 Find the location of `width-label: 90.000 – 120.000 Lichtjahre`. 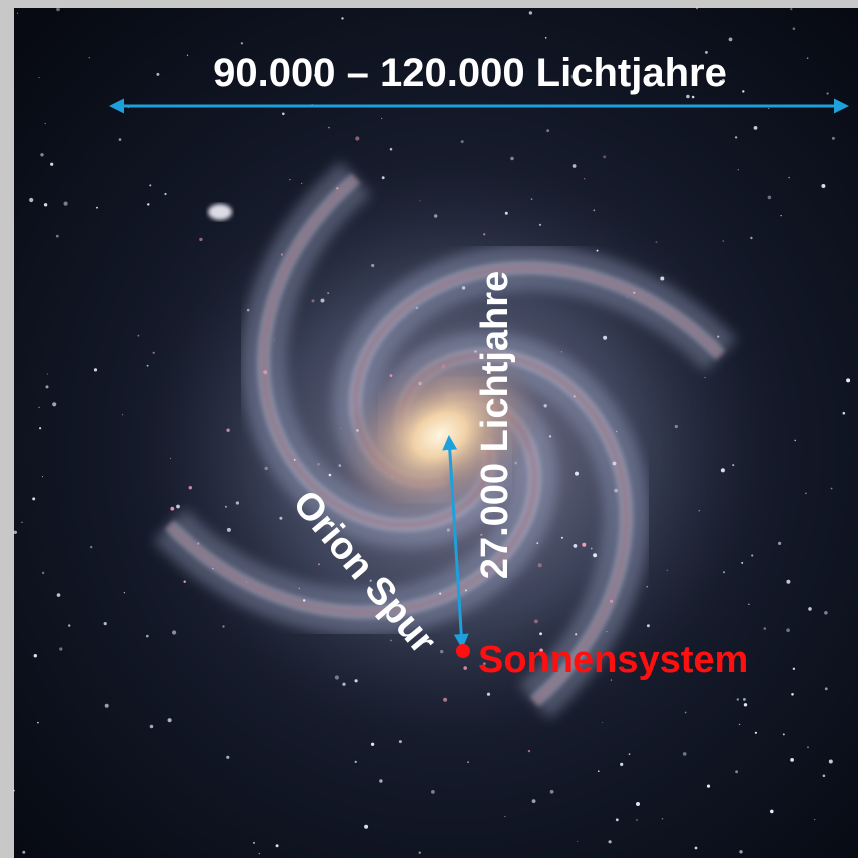

width-label: 90.000 – 120.000 Lichtjahre is located at coordinates (470, 73).